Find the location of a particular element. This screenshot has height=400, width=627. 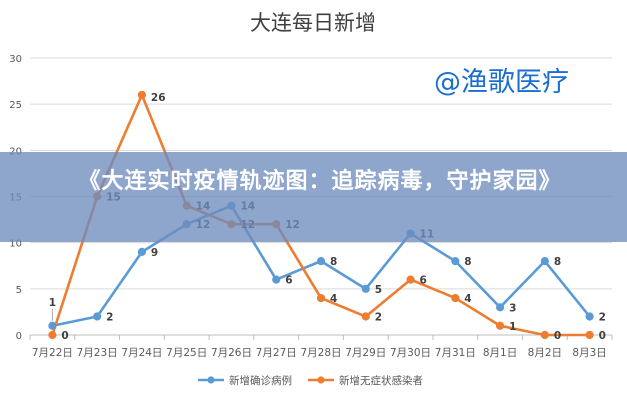

banner-title: 《大连实时疫情轨迹图：追踪病毒，守护家园》 is located at coordinates (320, 181).